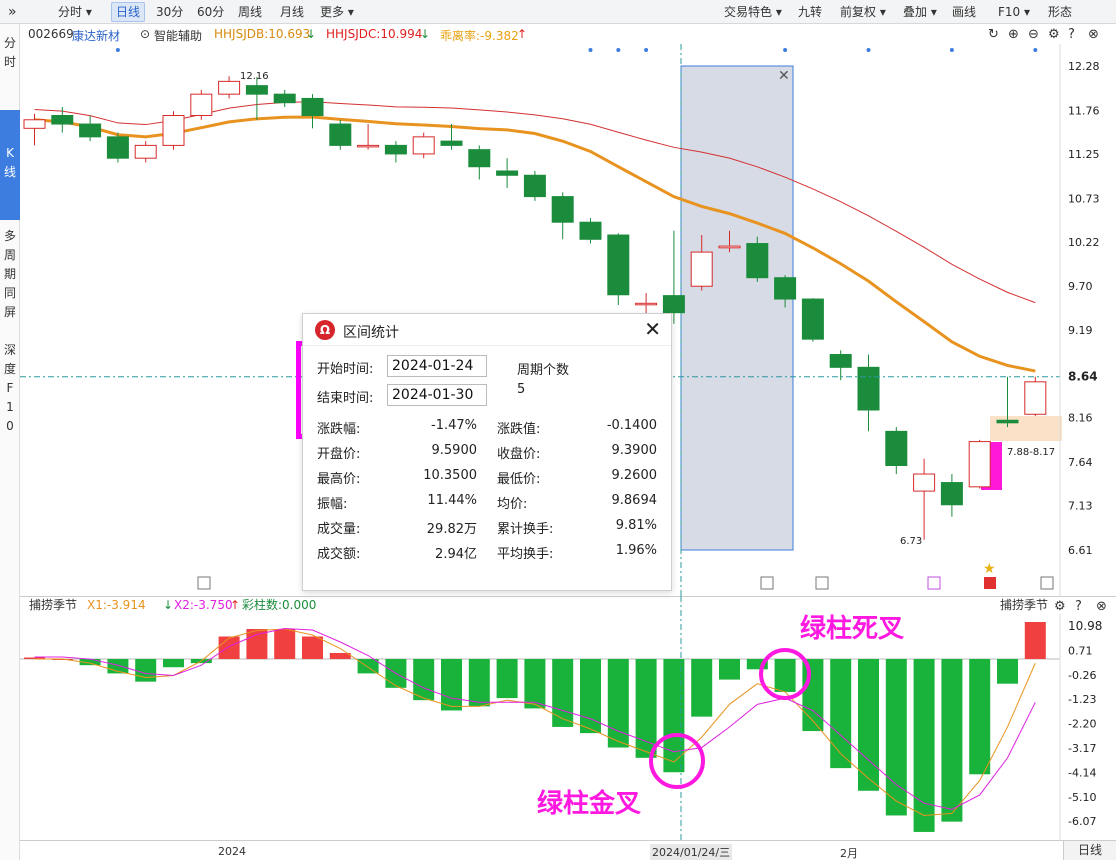 The image size is (1116, 861). I want to click on smart-assist-label: 智能辅助, so click(178, 36).